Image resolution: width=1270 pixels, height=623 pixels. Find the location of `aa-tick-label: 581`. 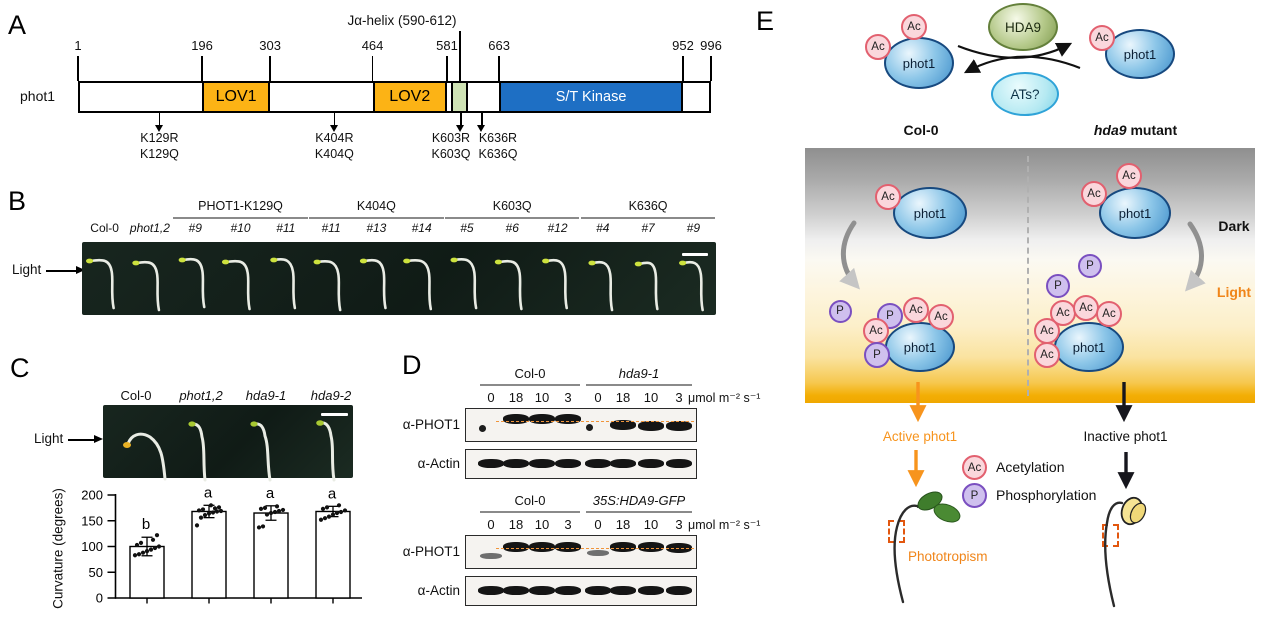

aa-tick-label: 581 is located at coordinates (447, 45).